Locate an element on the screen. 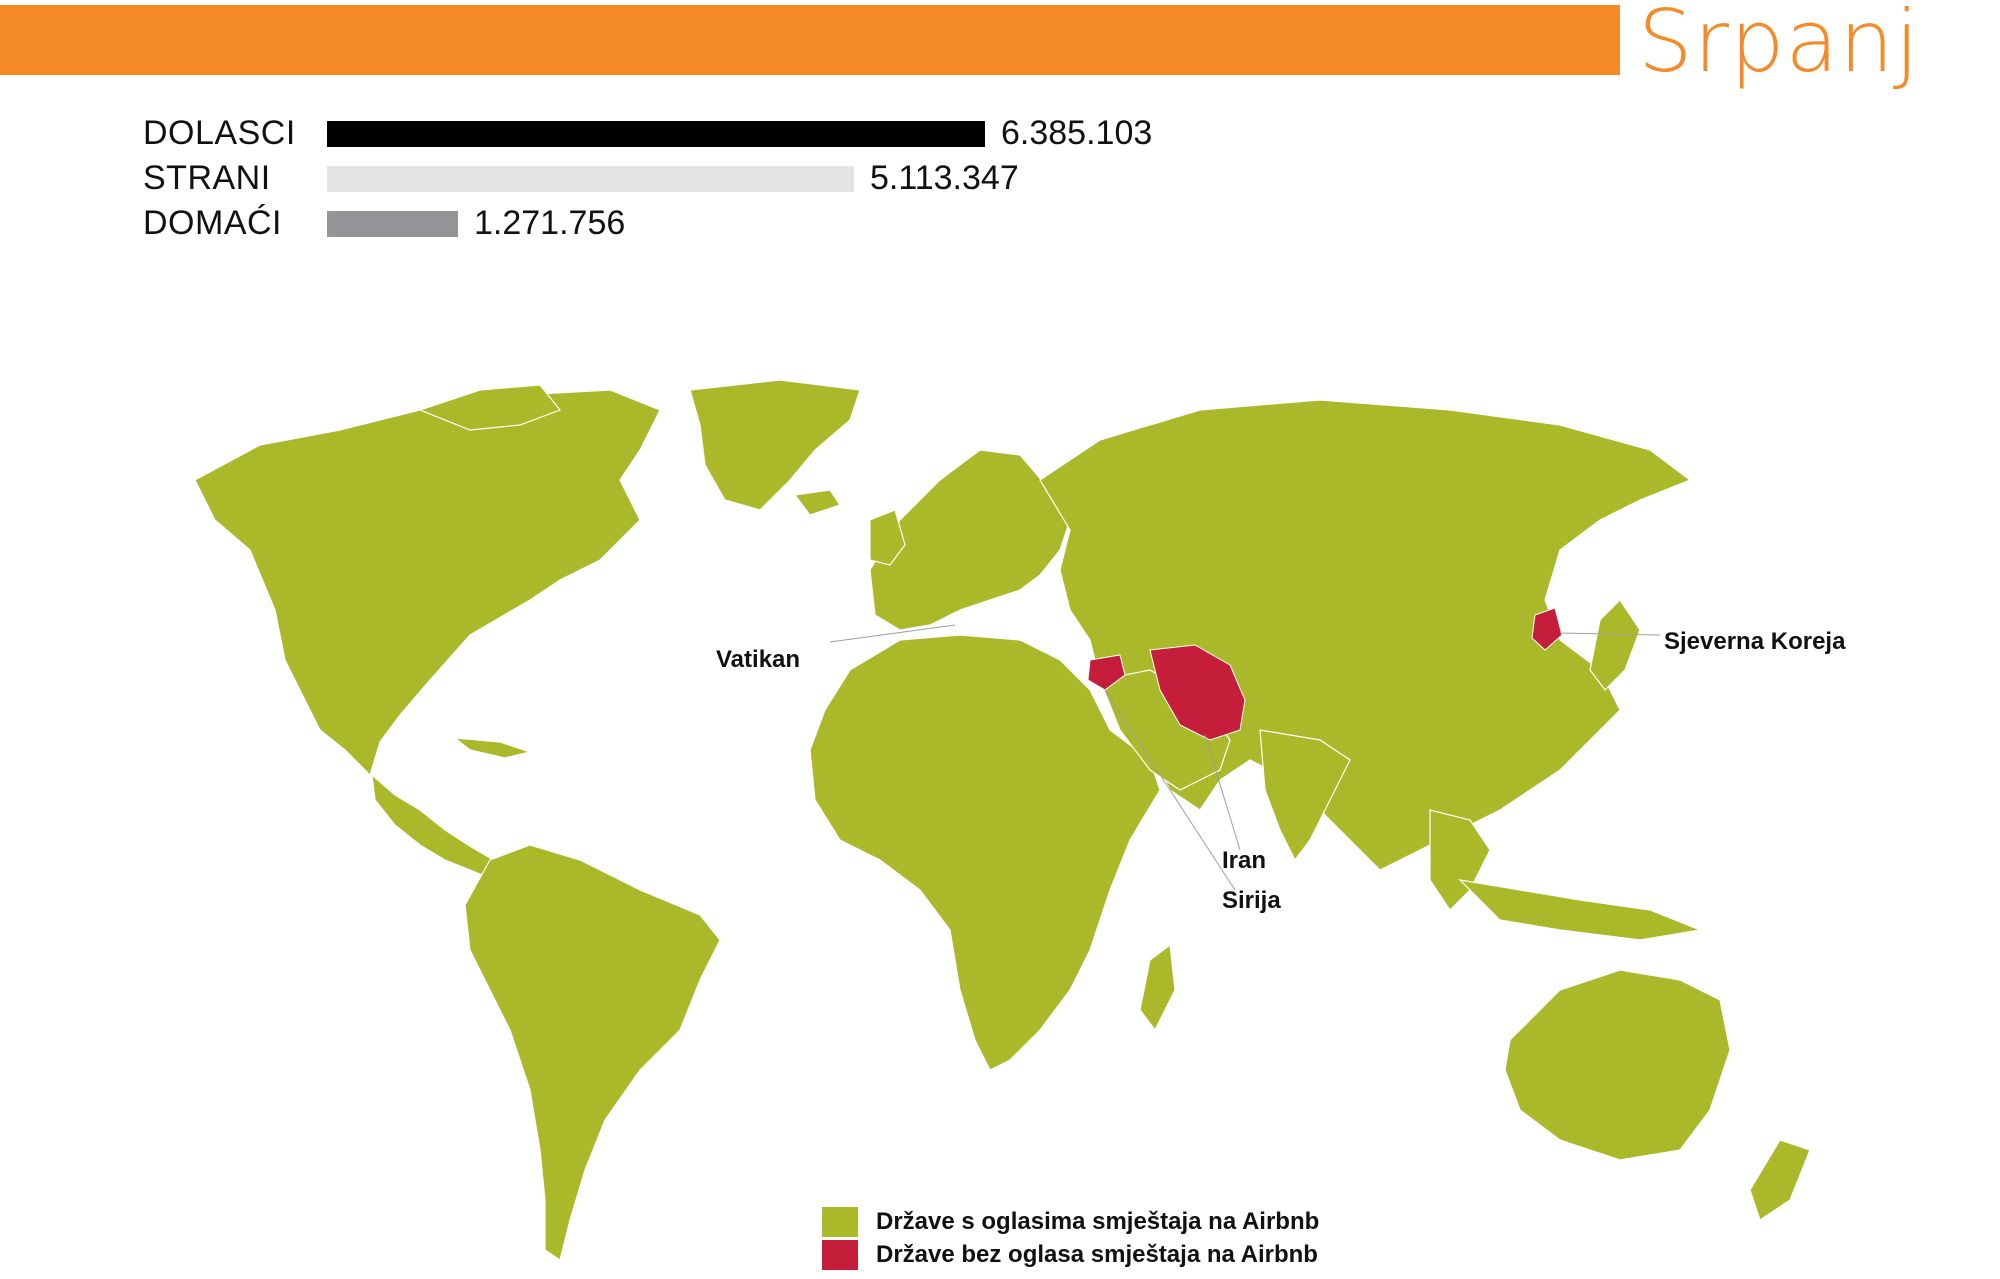 The image size is (2000, 1279). north-korea-shape is located at coordinates (1547, 629).